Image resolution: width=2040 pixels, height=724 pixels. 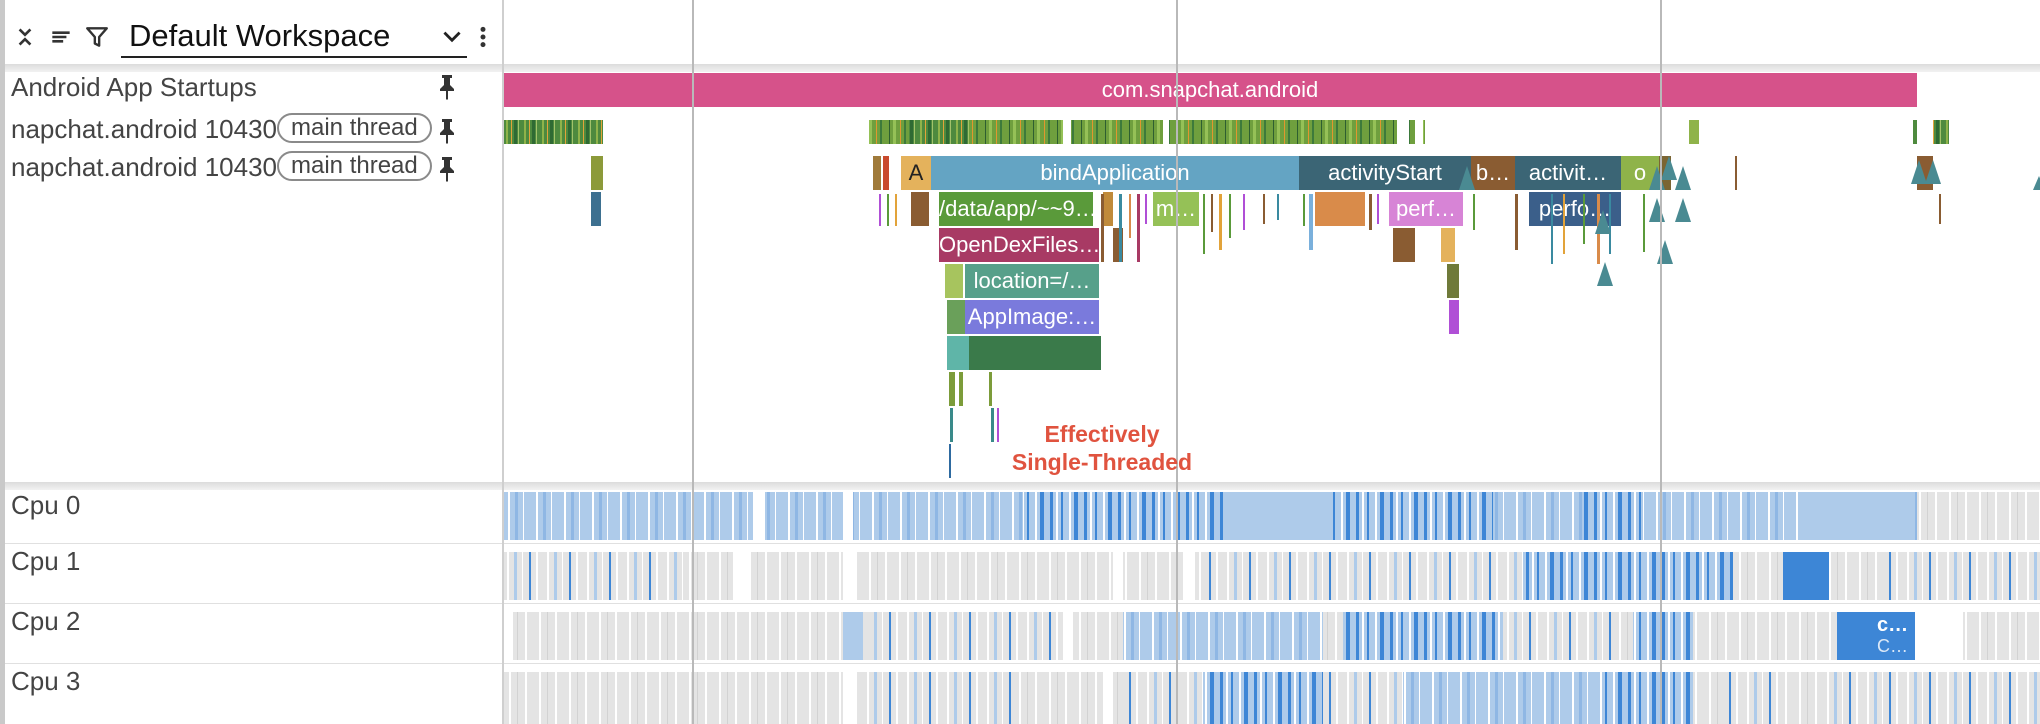 What do you see at coordinates (1210, 90) in the screenshot?
I see `startup-slice: com.snapchat.android` at bounding box center [1210, 90].